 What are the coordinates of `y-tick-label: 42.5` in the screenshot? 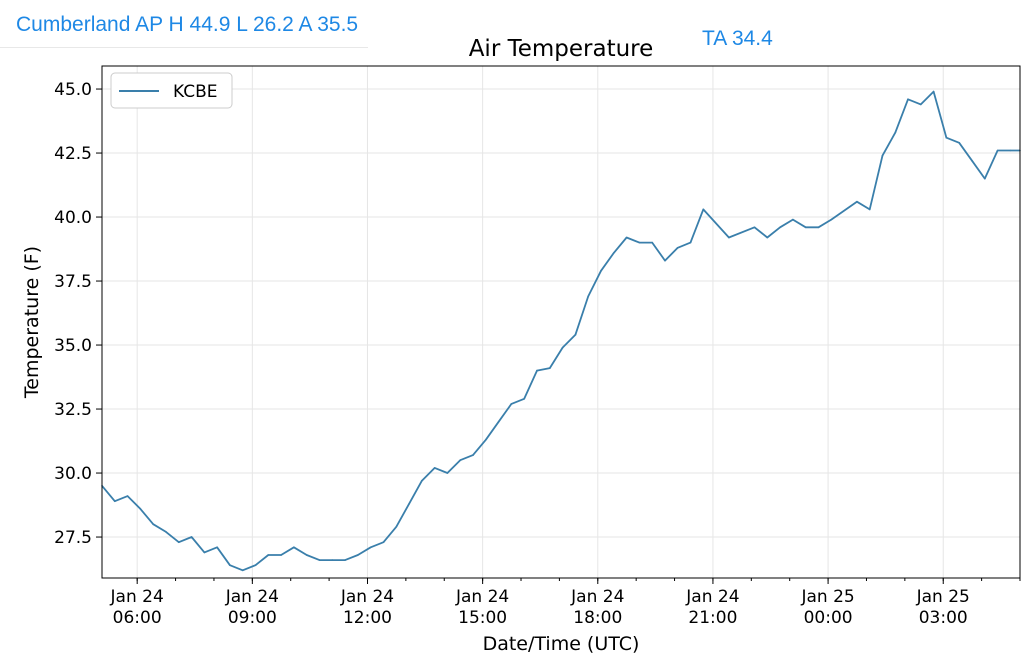 It's located at (73, 154).